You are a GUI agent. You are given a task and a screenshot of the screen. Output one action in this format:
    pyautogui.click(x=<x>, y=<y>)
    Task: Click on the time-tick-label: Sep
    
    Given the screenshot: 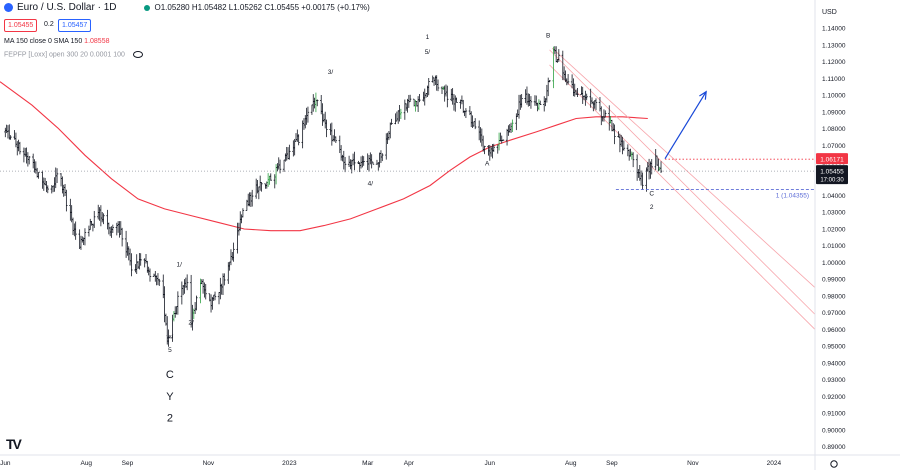 What is the action you would take?
    pyautogui.click(x=128, y=463)
    